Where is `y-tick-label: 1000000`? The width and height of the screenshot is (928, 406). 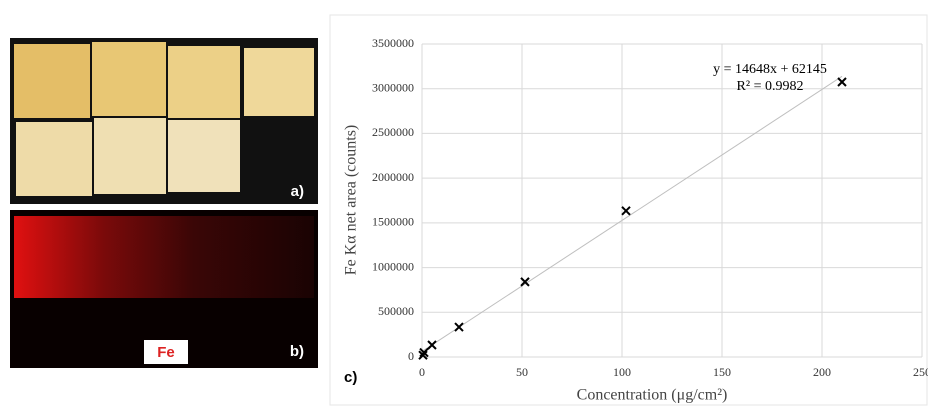
y-tick-label: 1000000 is located at coordinates (393, 266).